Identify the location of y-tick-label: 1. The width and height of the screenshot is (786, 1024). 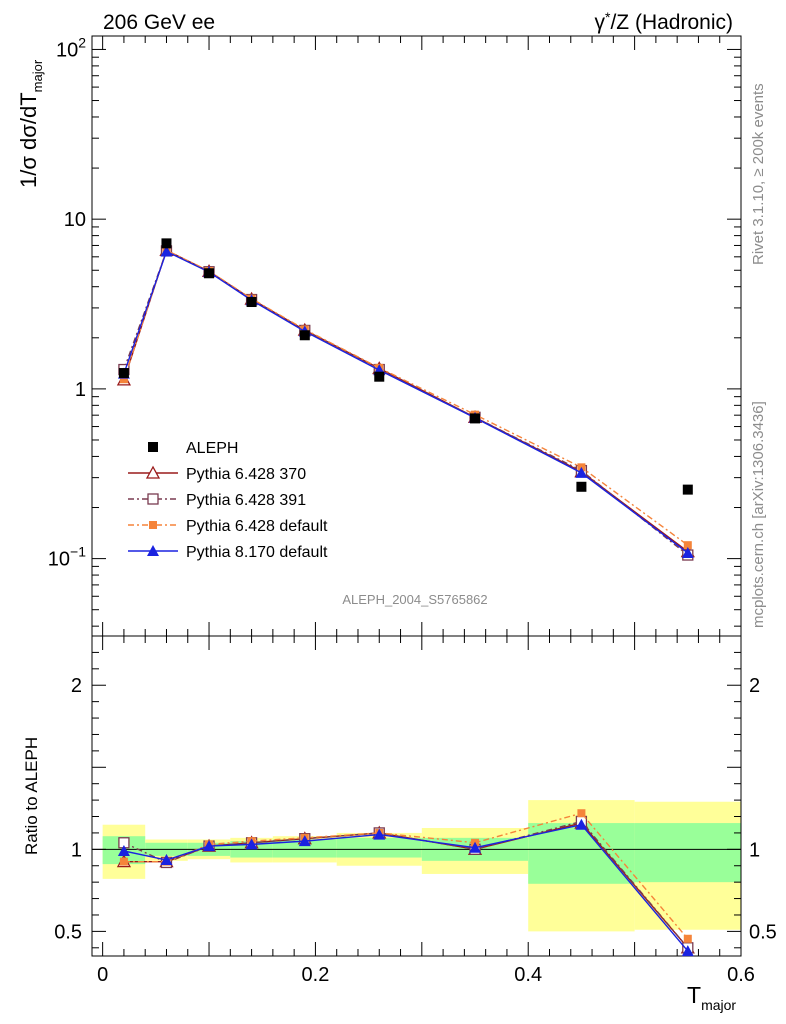
(80, 390).